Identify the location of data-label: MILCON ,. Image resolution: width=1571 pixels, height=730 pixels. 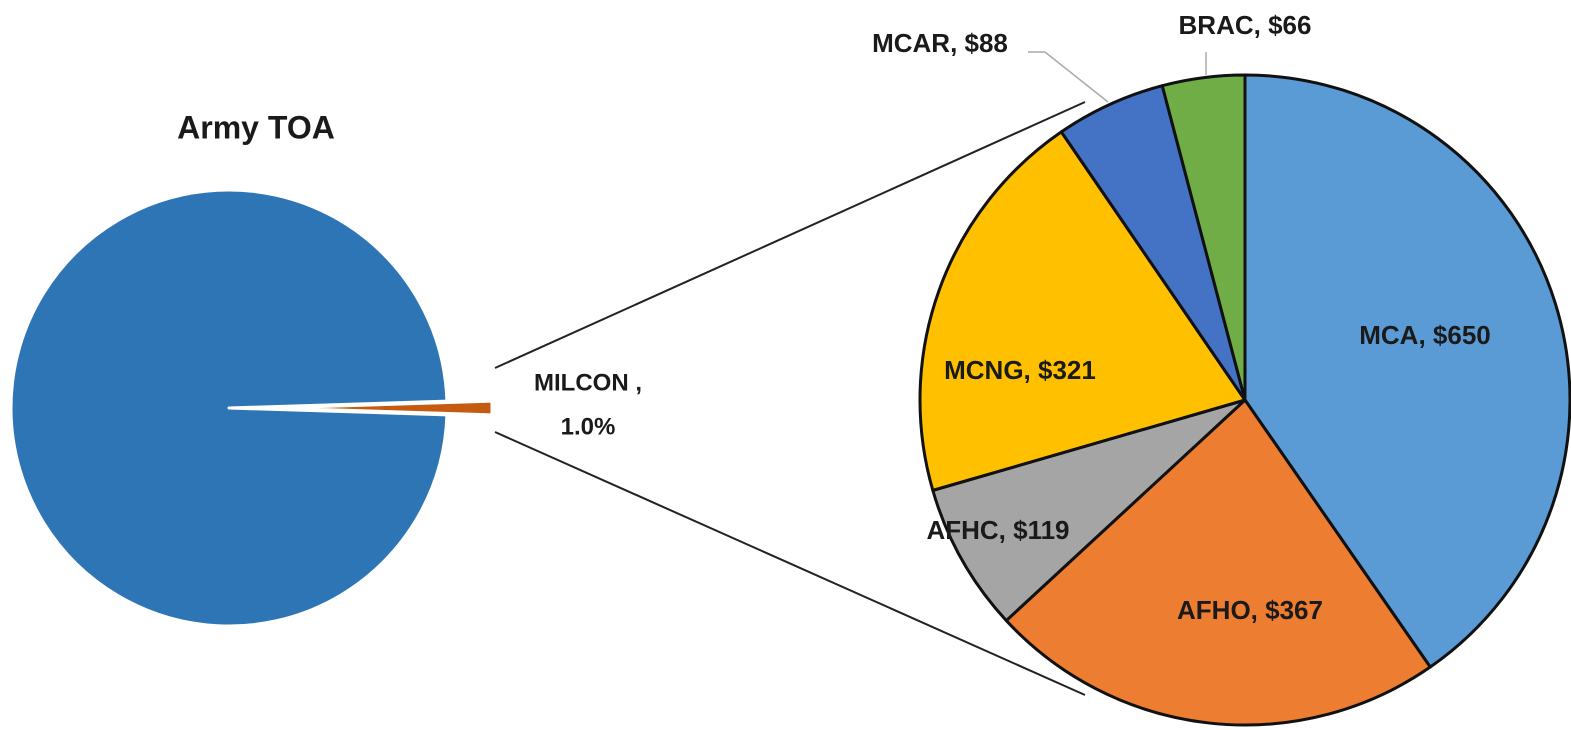
(588, 382).